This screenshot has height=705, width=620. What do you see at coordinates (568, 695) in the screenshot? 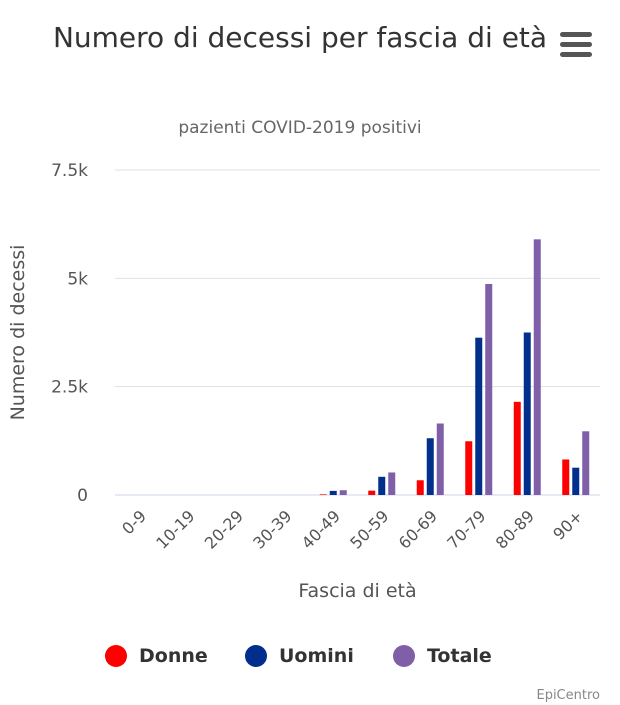
I see `credit-link: EpiCentro` at bounding box center [568, 695].